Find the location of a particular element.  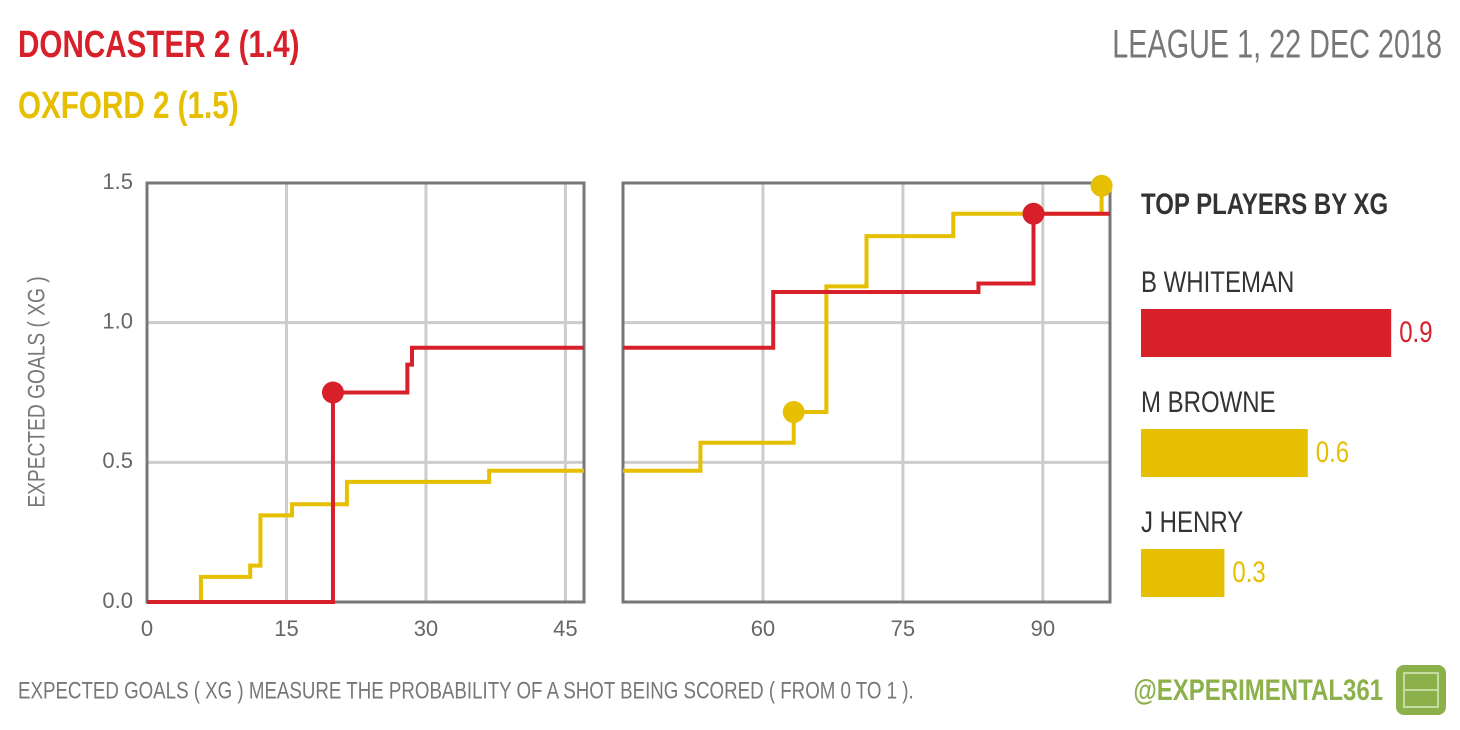

away-title-group: OXFORD 2 (1.5) is located at coordinates (128, 106).